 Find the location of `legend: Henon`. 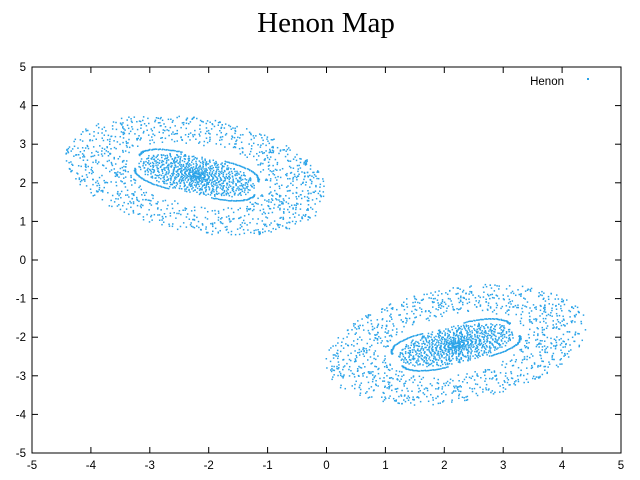

legend: Henon is located at coordinates (559, 82).